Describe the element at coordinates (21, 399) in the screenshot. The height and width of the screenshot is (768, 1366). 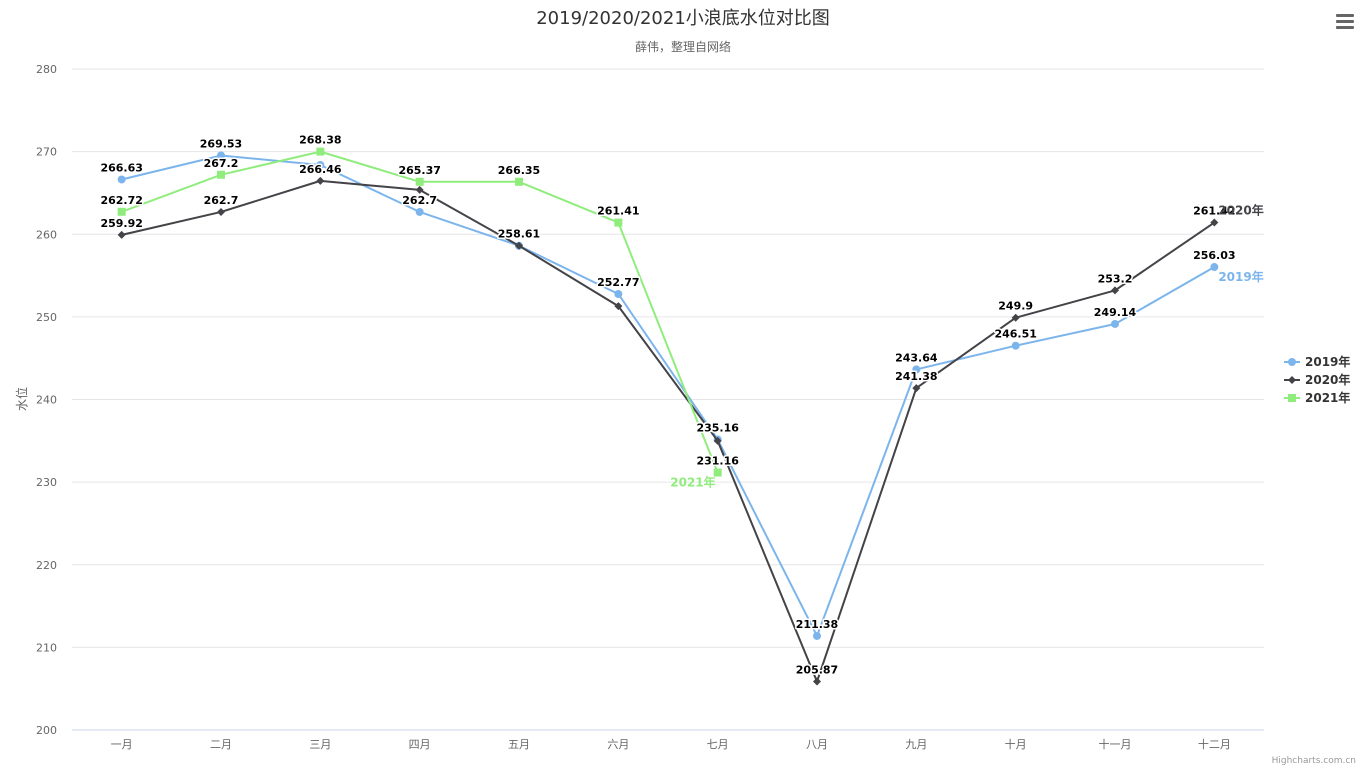
I see `y-axis-title: 水位` at that location.